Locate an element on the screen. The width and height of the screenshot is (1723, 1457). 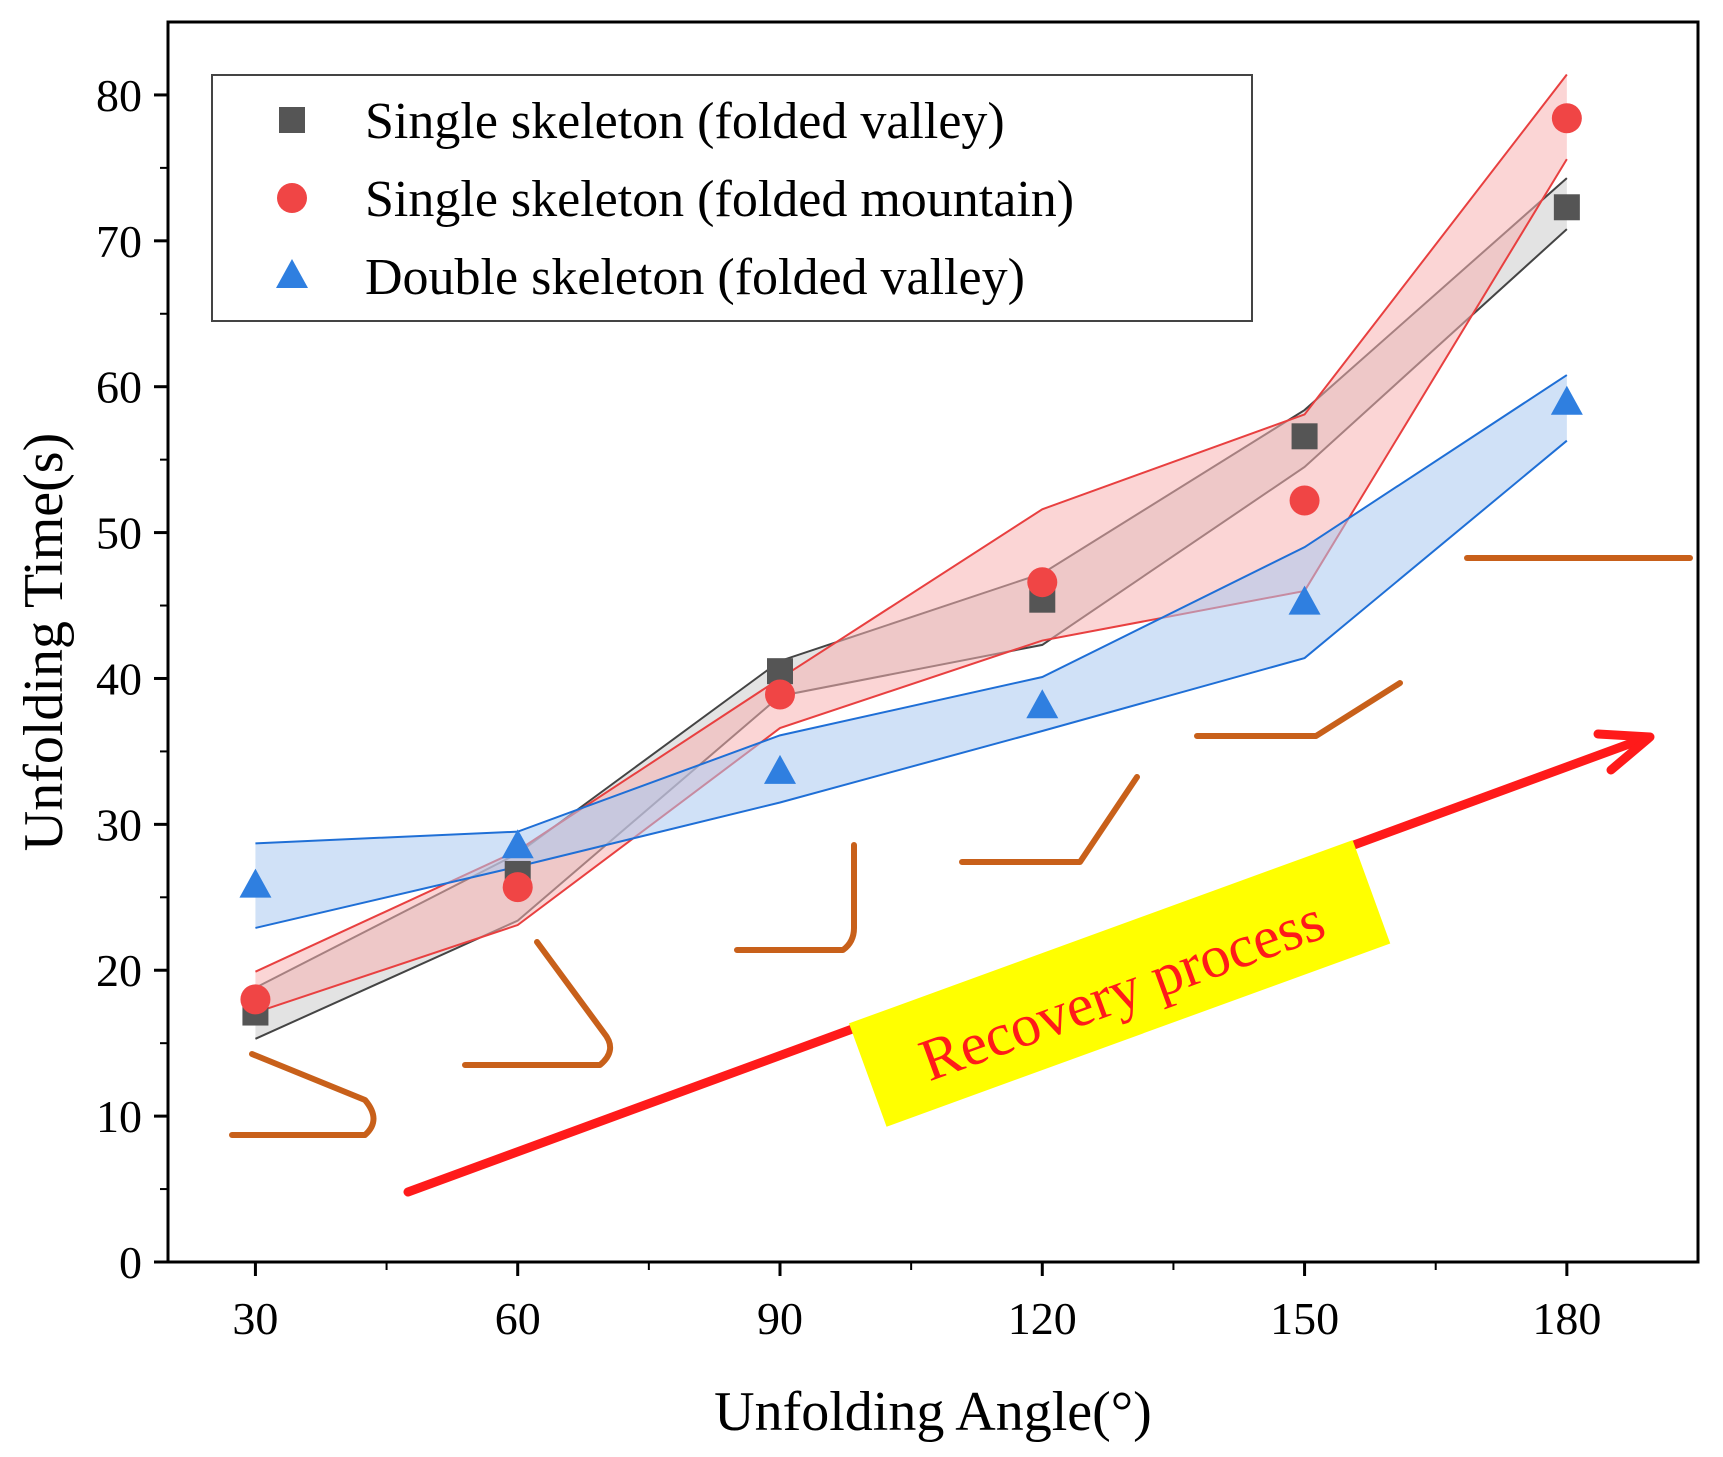
point-series-2-x120 is located at coordinates (1042, 704).